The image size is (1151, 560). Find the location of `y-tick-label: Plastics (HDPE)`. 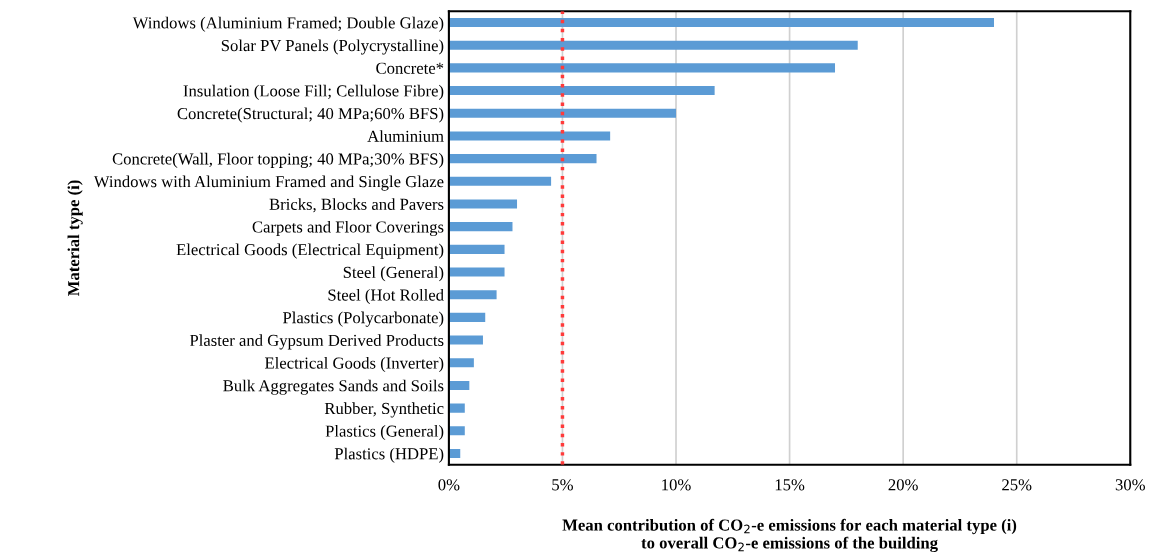

y-tick-label: Plastics (HDPE) is located at coordinates (389, 455).